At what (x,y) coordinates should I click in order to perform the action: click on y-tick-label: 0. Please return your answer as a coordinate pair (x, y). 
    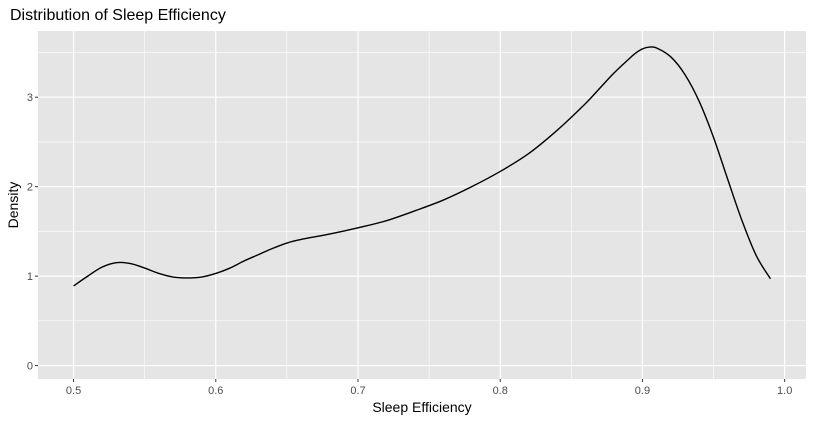
    Looking at the image, I should click on (30, 367).